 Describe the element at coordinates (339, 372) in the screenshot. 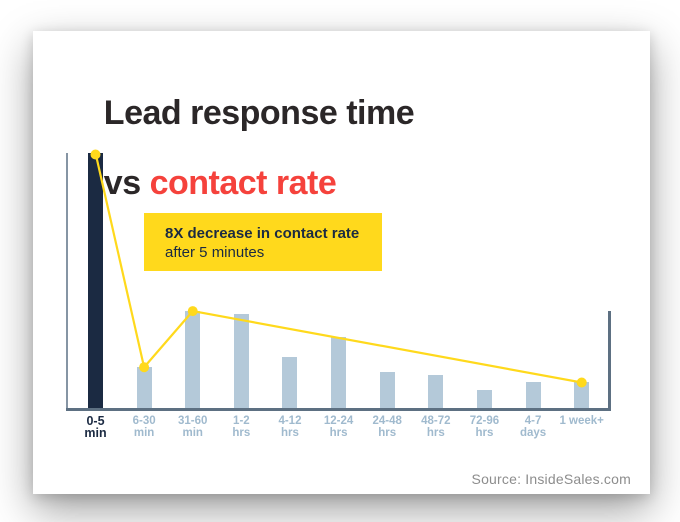

I see `bar-12-24-hrs` at that location.